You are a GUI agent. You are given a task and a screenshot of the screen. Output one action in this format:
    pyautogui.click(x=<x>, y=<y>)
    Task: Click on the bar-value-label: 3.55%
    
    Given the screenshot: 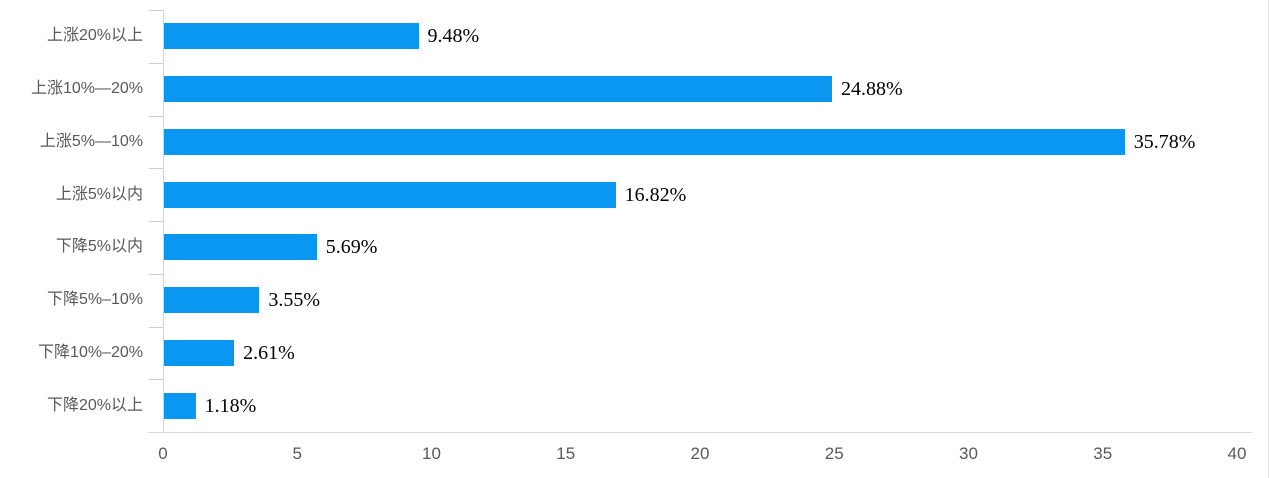 What is the action you would take?
    pyautogui.click(x=294, y=300)
    